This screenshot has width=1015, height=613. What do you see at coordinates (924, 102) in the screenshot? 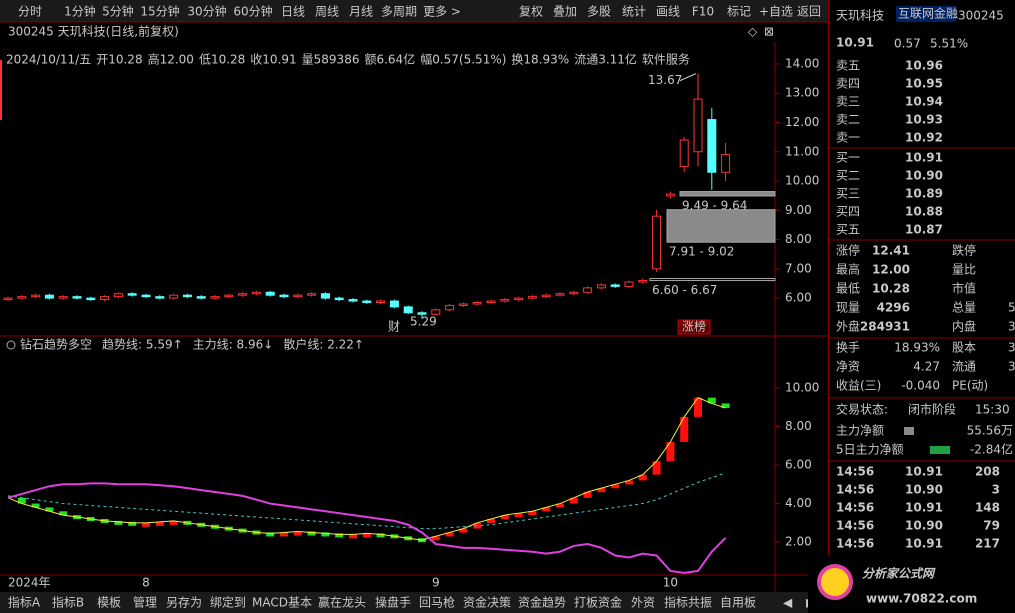
I see `ask-price: 10.94` at bounding box center [924, 102].